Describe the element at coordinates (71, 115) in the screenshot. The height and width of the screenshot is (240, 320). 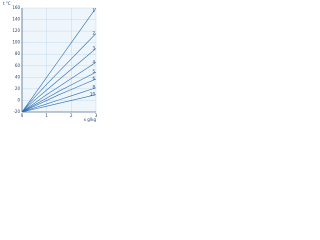
I see `x-tick-label: 2` at that location.